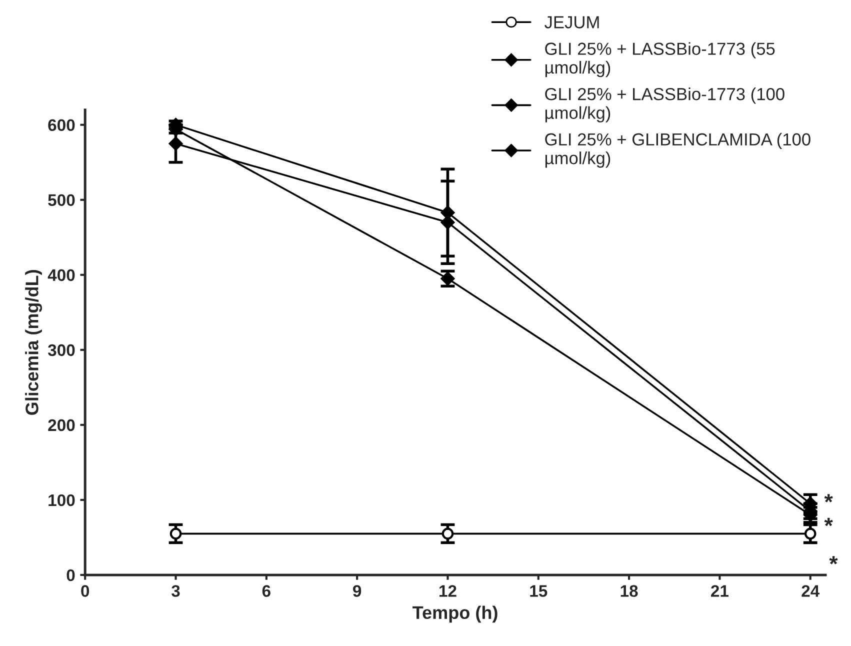  What do you see at coordinates (61, 125) in the screenshot?
I see `y-tick-label: 600` at bounding box center [61, 125].